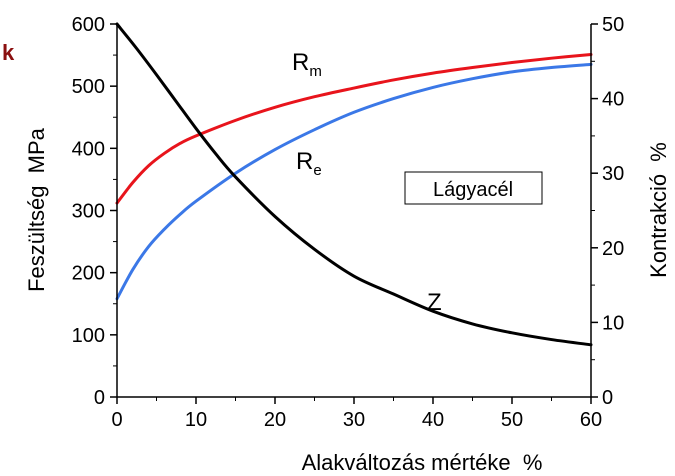 The width and height of the screenshot is (675, 476). What do you see at coordinates (613, 174) in the screenshot?
I see `y2-tick-label-3: 30` at bounding box center [613, 174].